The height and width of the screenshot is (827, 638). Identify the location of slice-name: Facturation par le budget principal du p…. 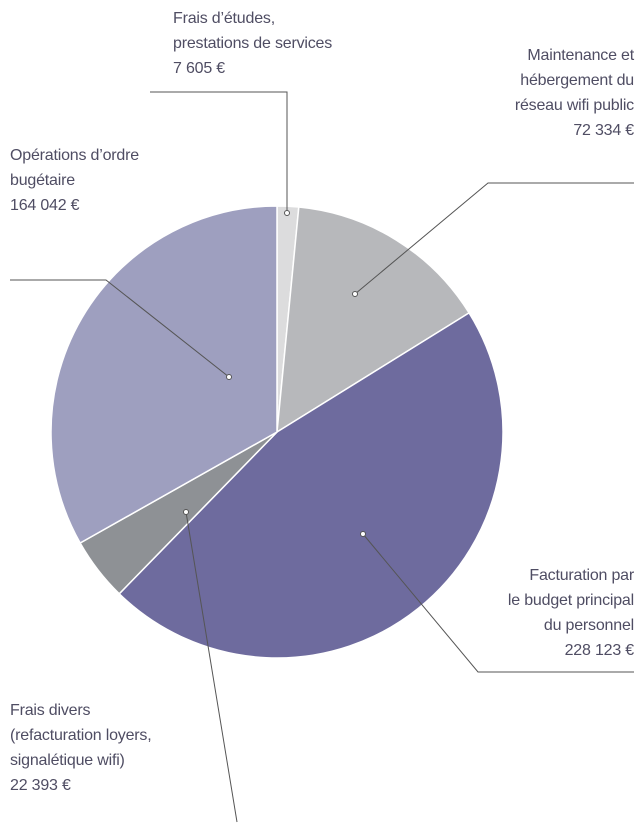
(570, 600).